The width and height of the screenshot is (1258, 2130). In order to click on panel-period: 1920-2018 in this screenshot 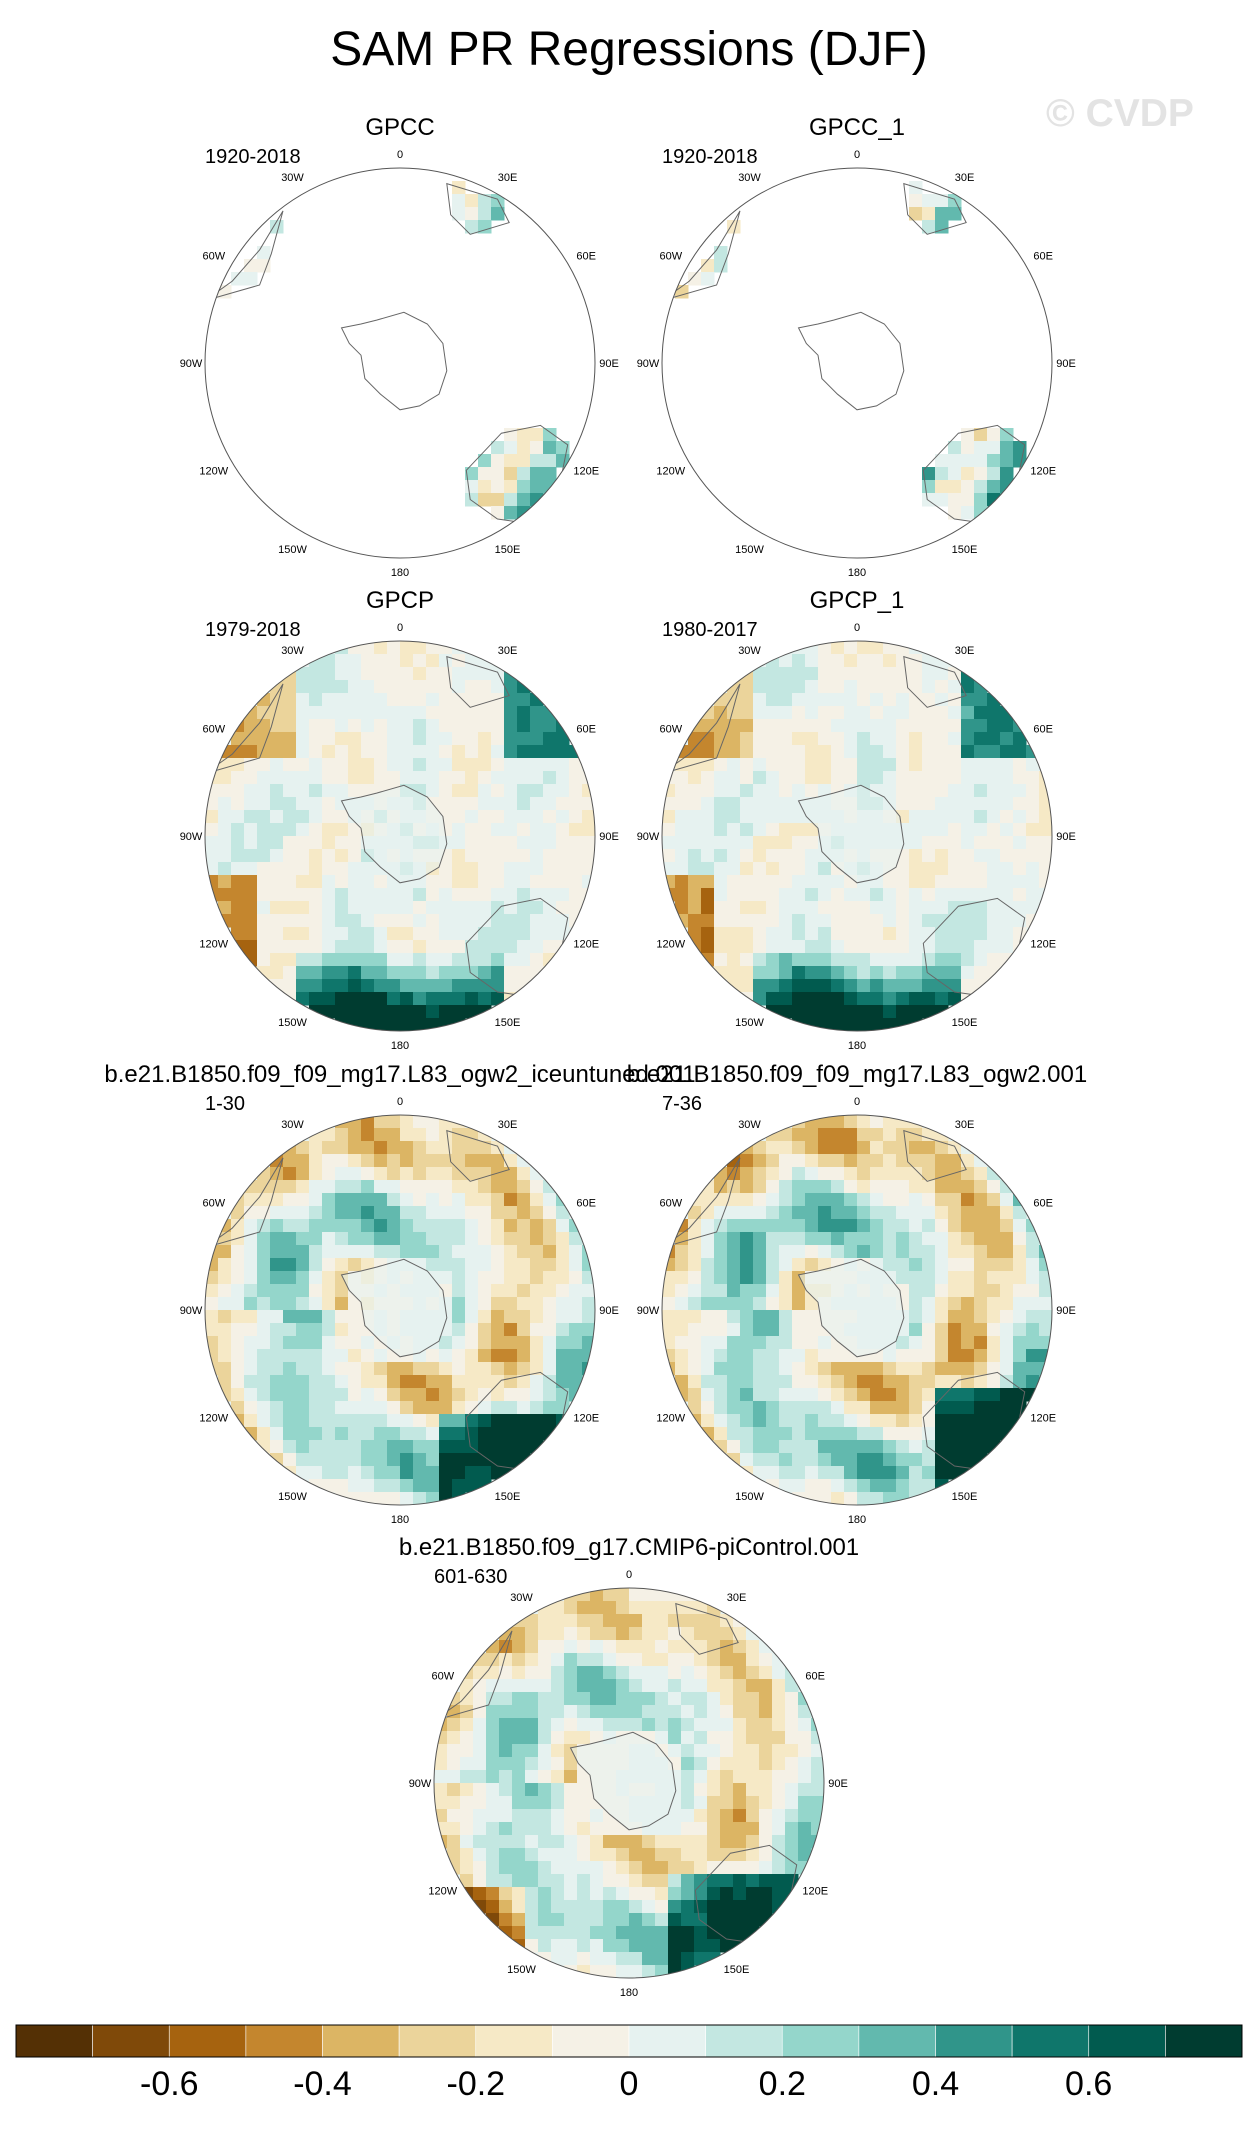, I will do `click(710, 157)`.